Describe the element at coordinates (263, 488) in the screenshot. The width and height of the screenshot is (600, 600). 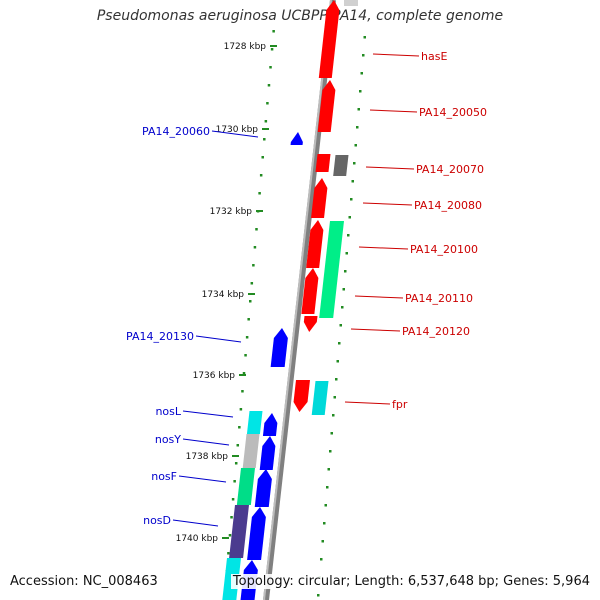
I see `gene-nosF-feature` at that location.